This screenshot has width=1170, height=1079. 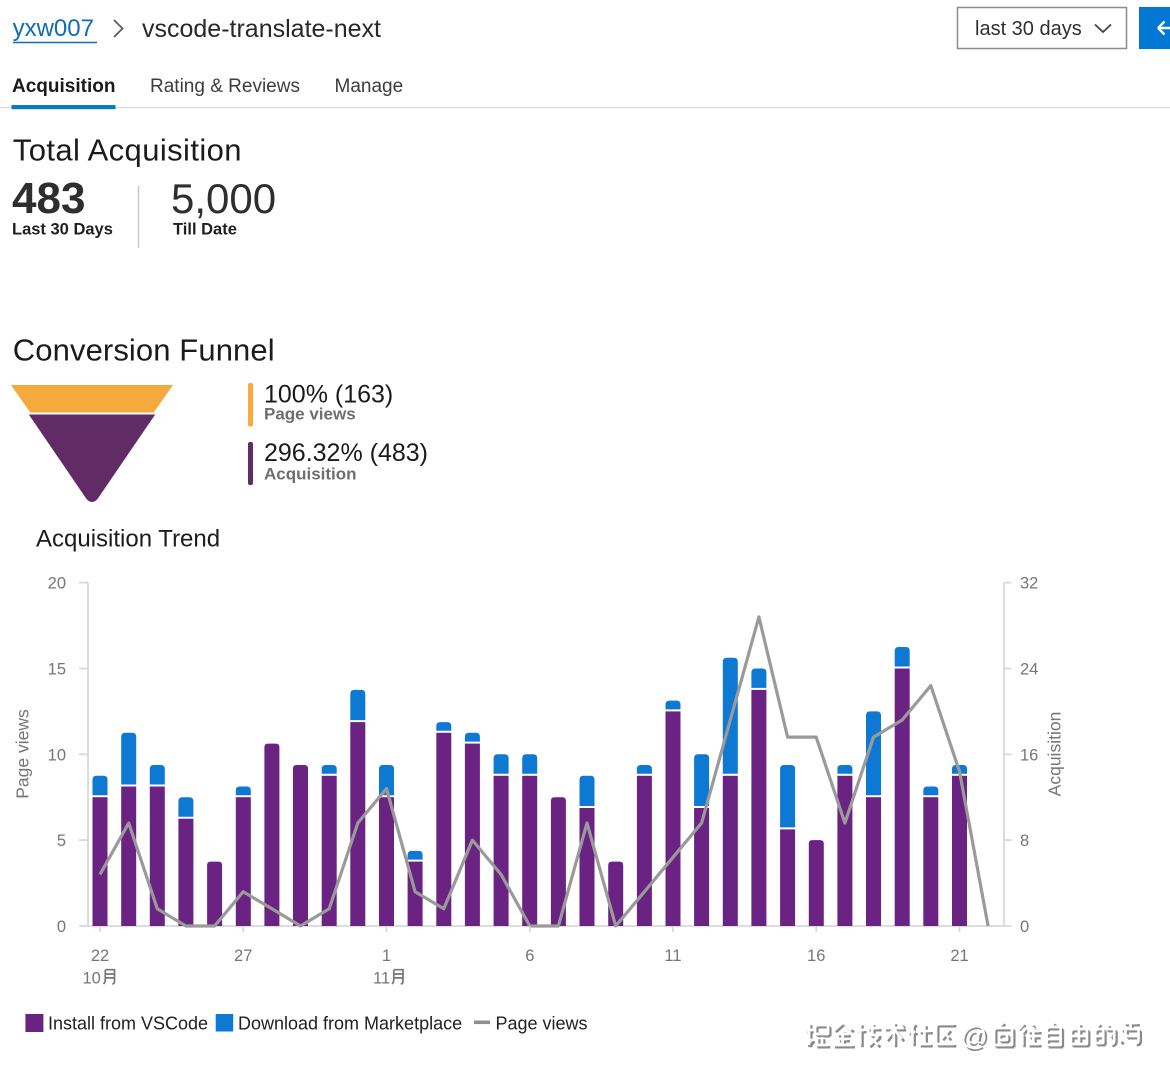 What do you see at coordinates (1029, 584) in the screenshot?
I see `svg-text: 32` at bounding box center [1029, 584].